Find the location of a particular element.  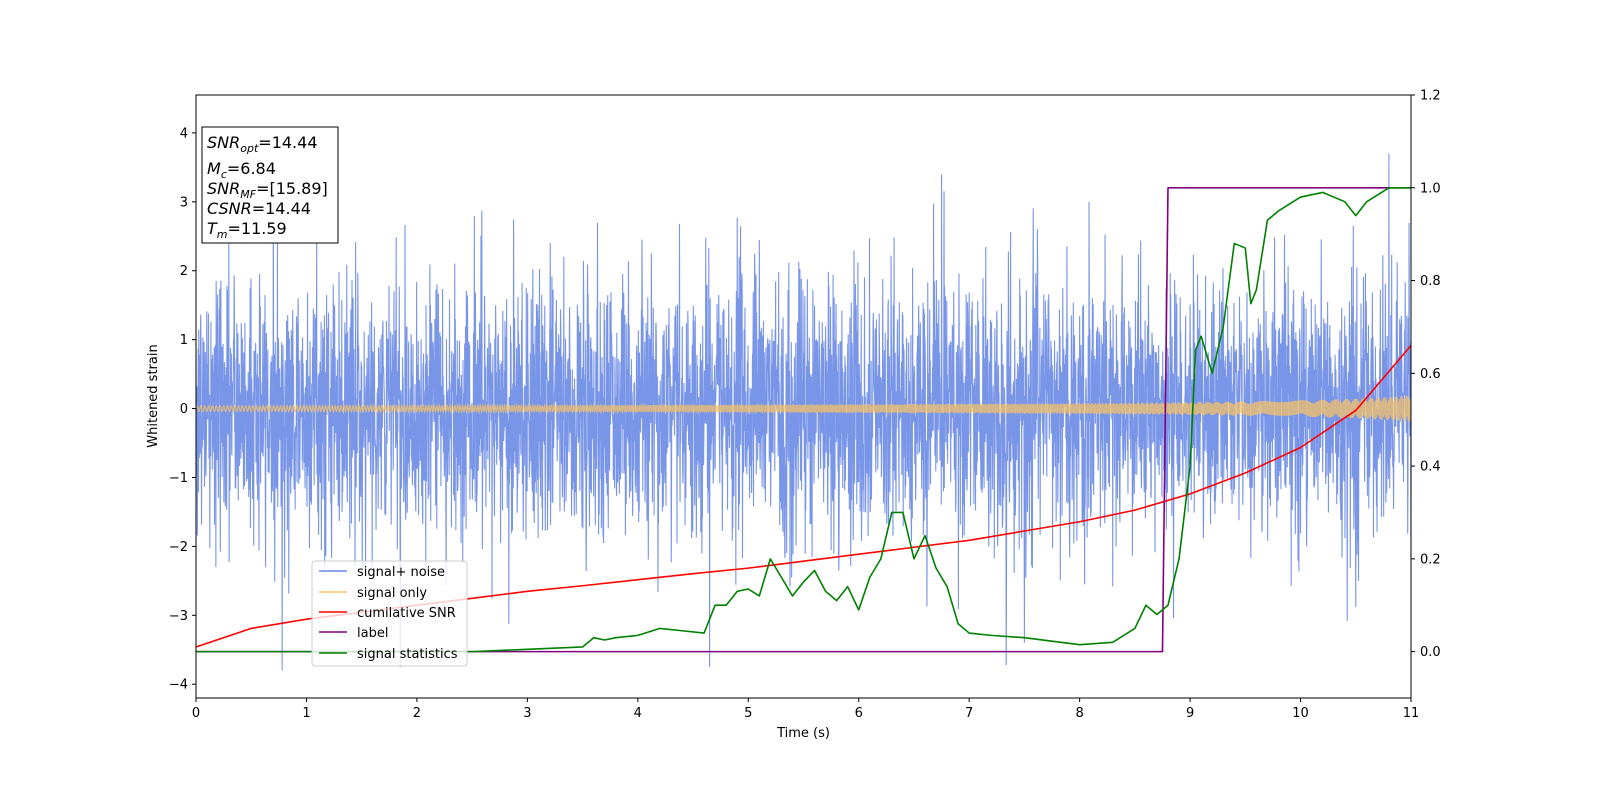

y2-tick-label: 0.2 is located at coordinates (1430, 559).